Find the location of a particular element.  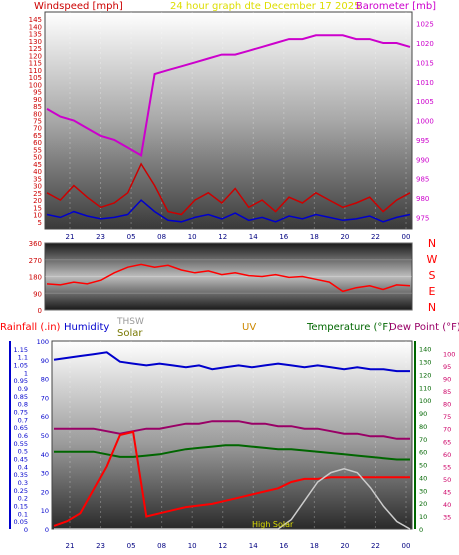

dew-point-y-tick-label: 50 is located at coordinates (447, 480).